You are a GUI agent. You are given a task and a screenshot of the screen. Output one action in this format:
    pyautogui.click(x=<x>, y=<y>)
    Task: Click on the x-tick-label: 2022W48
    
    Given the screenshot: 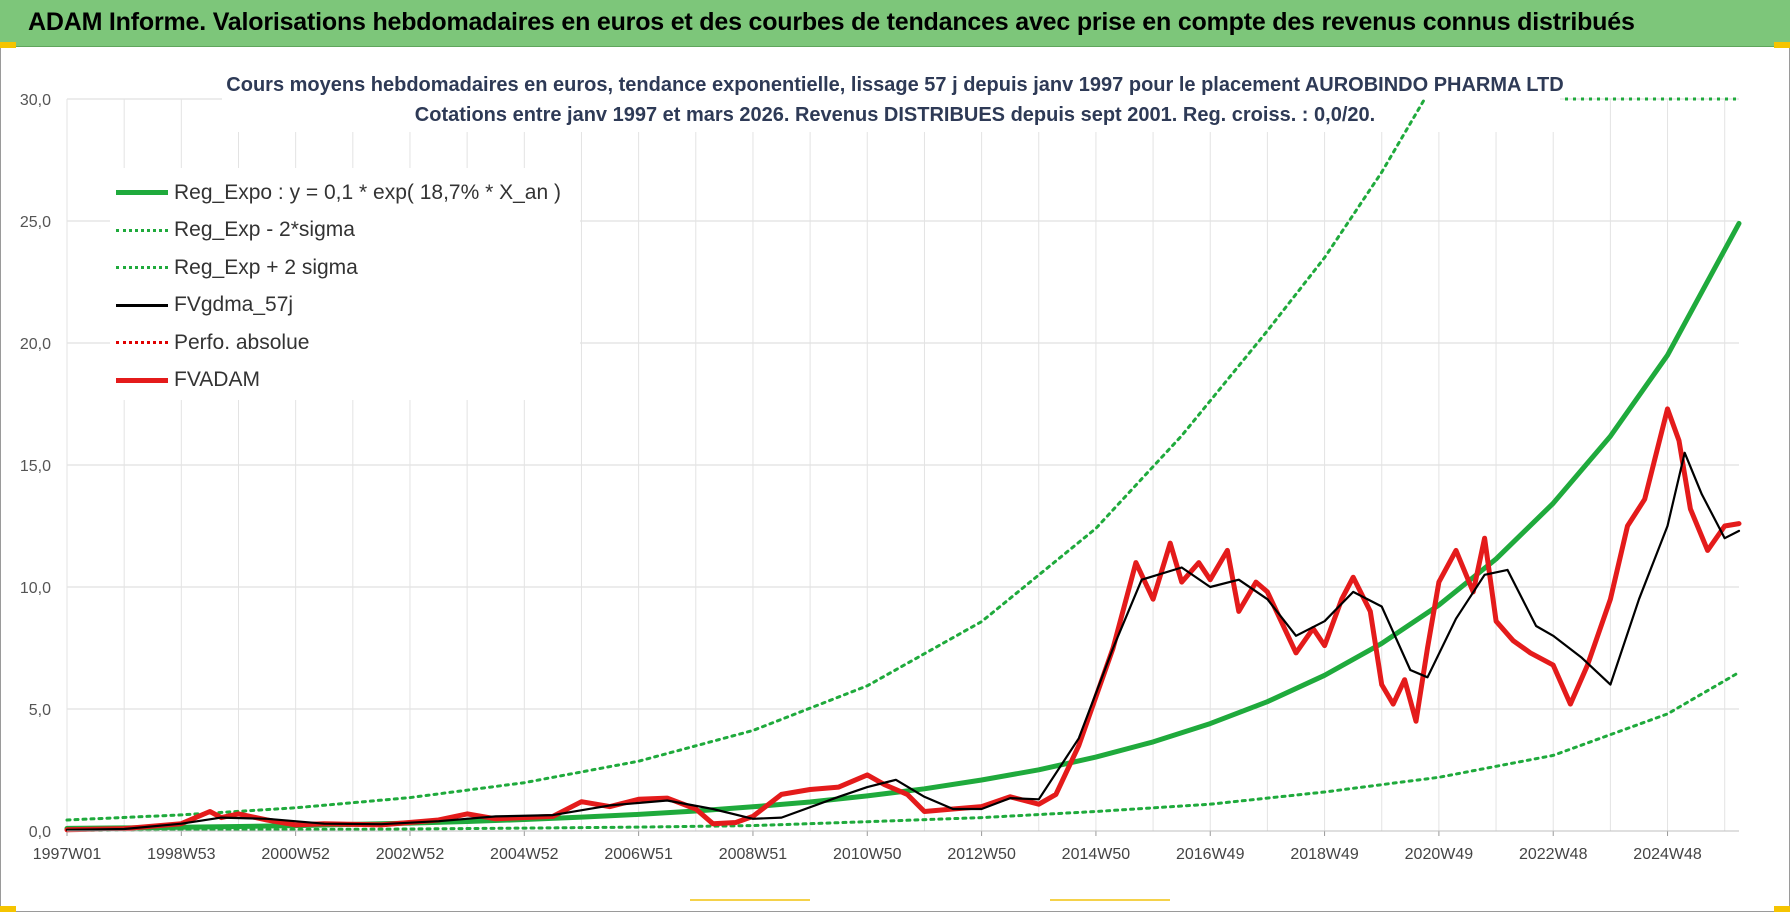 What is the action you would take?
    pyautogui.click(x=1553, y=854)
    